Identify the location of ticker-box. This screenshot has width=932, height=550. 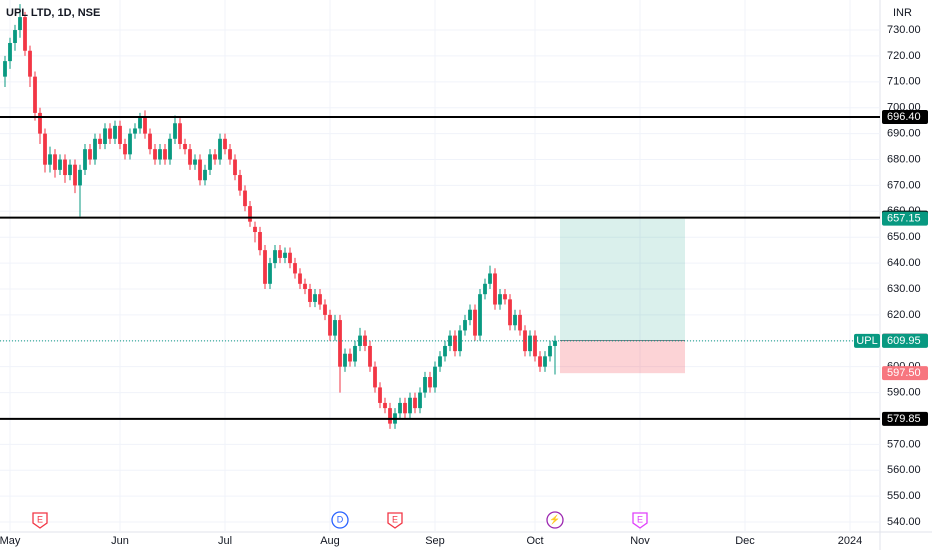
(867, 340).